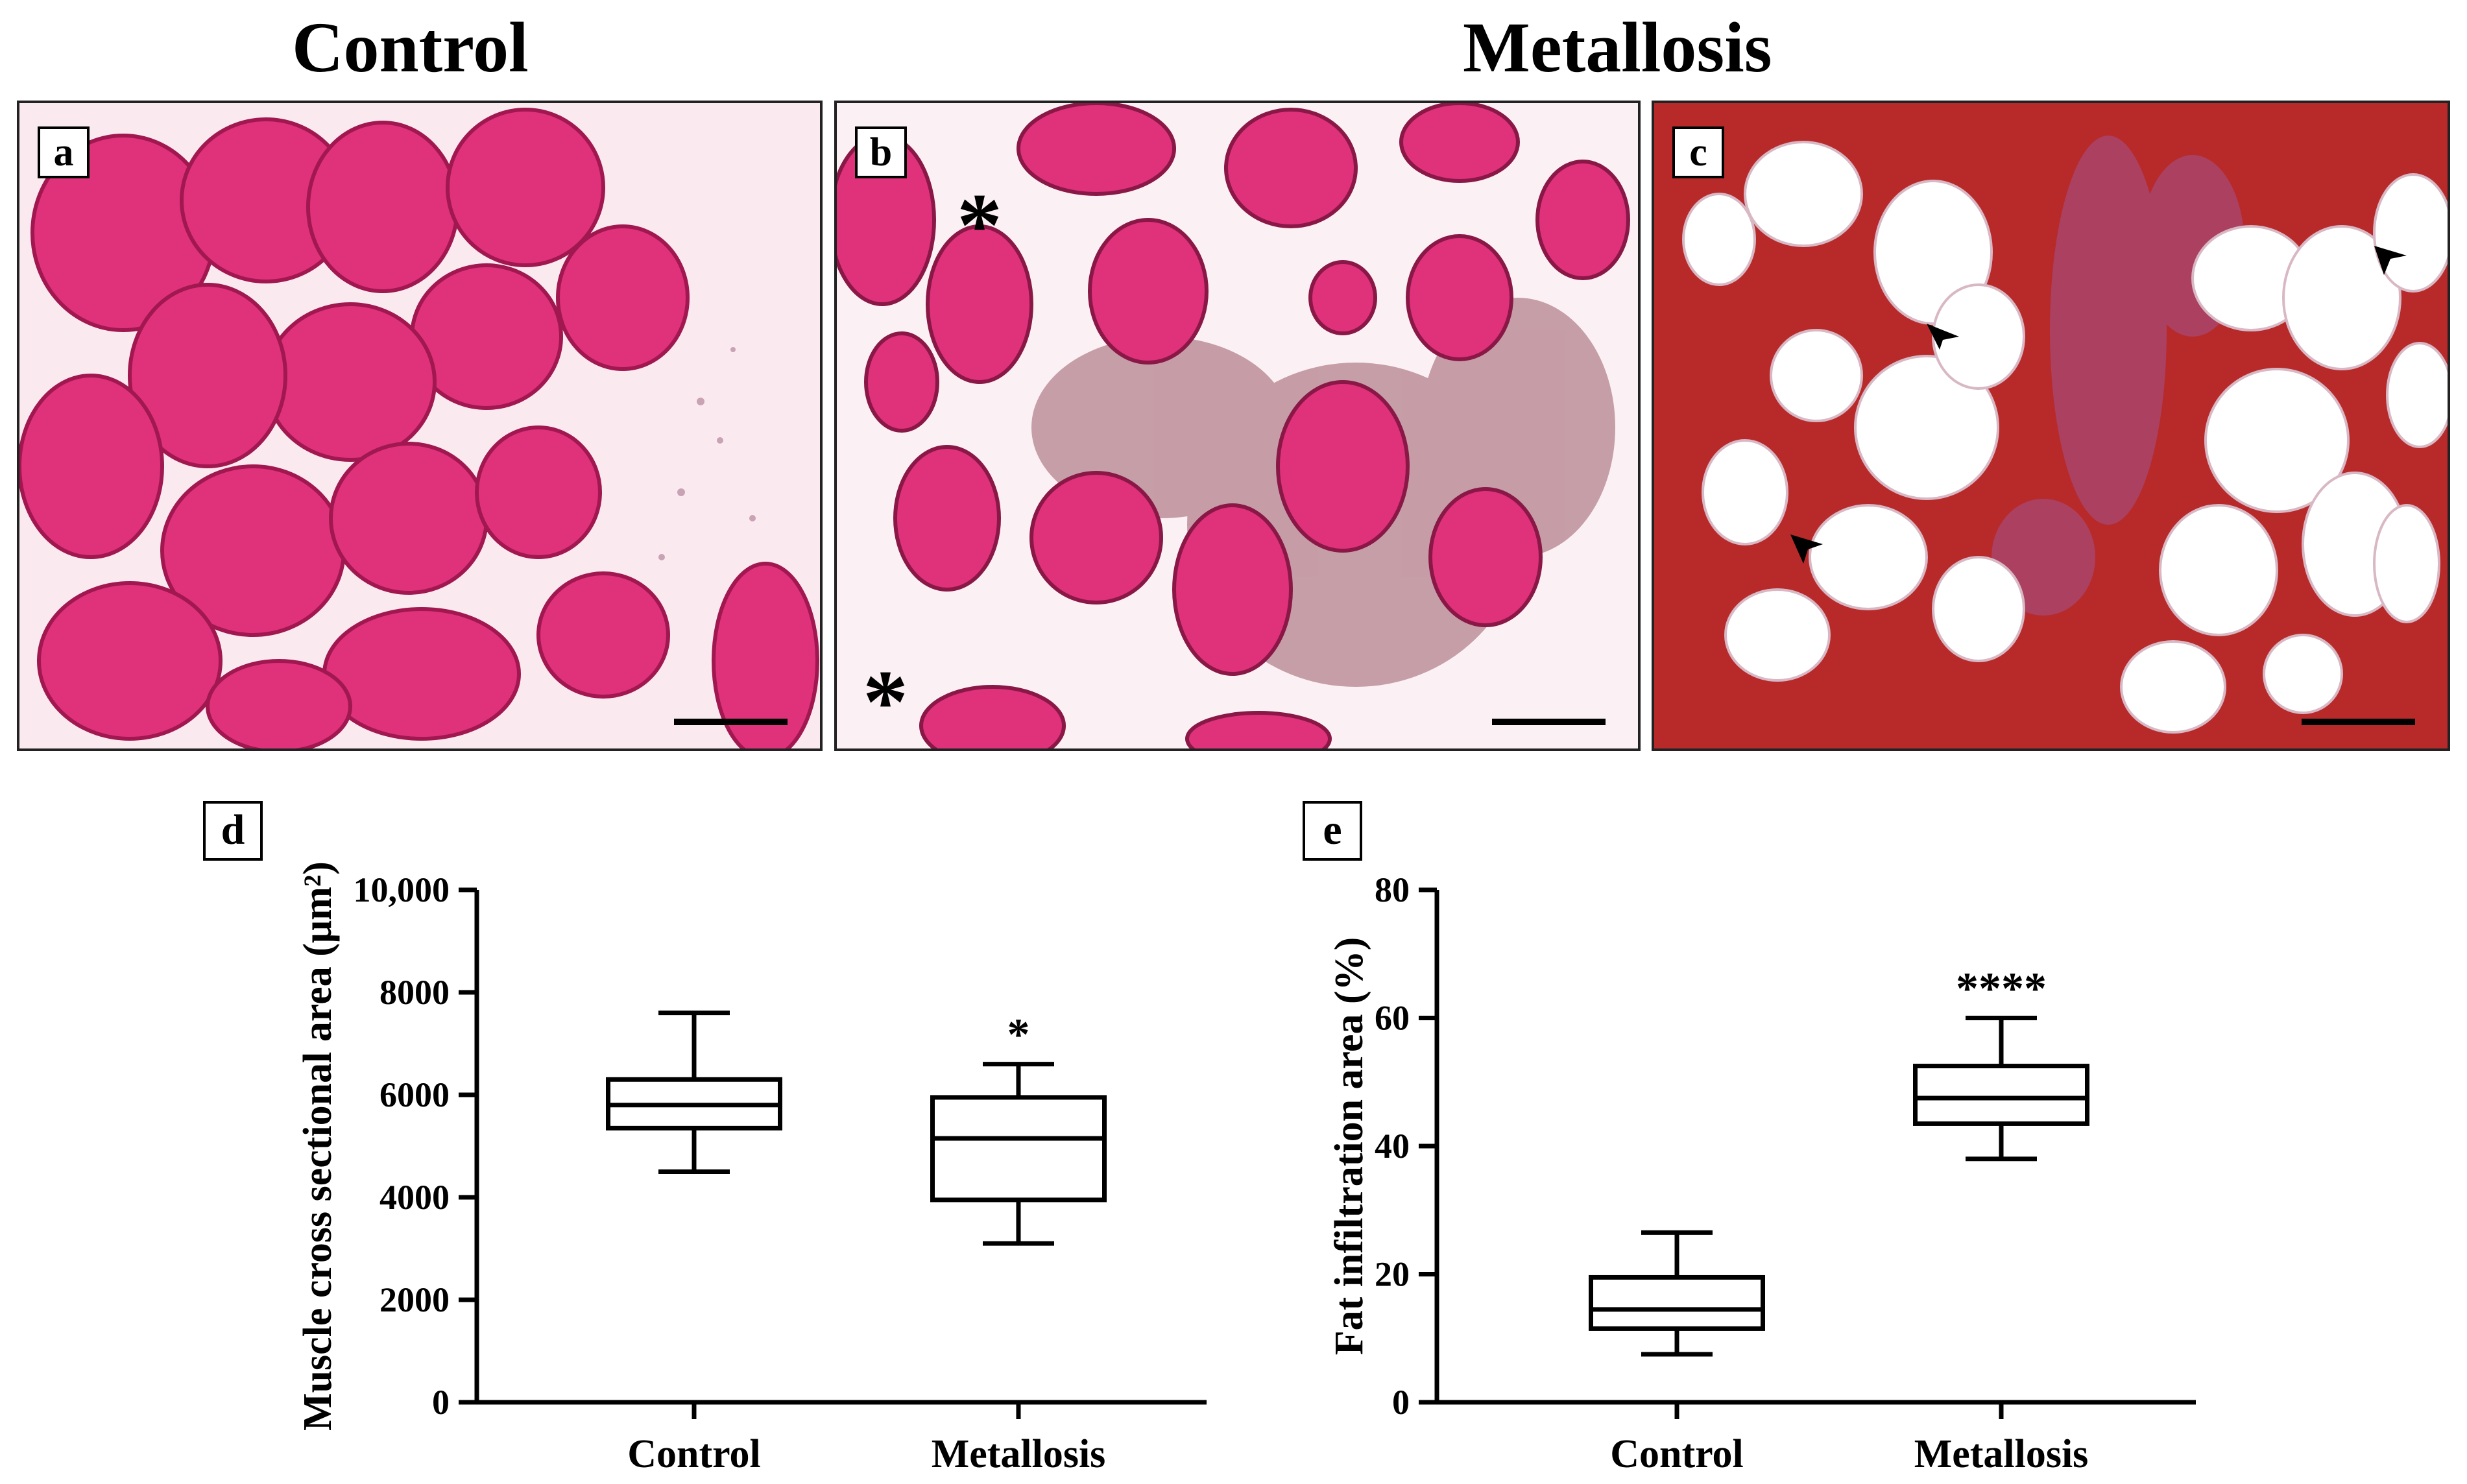 The image size is (2467, 1484). What do you see at coordinates (1698, 152) in the screenshot?
I see `panel-label-c: c` at bounding box center [1698, 152].